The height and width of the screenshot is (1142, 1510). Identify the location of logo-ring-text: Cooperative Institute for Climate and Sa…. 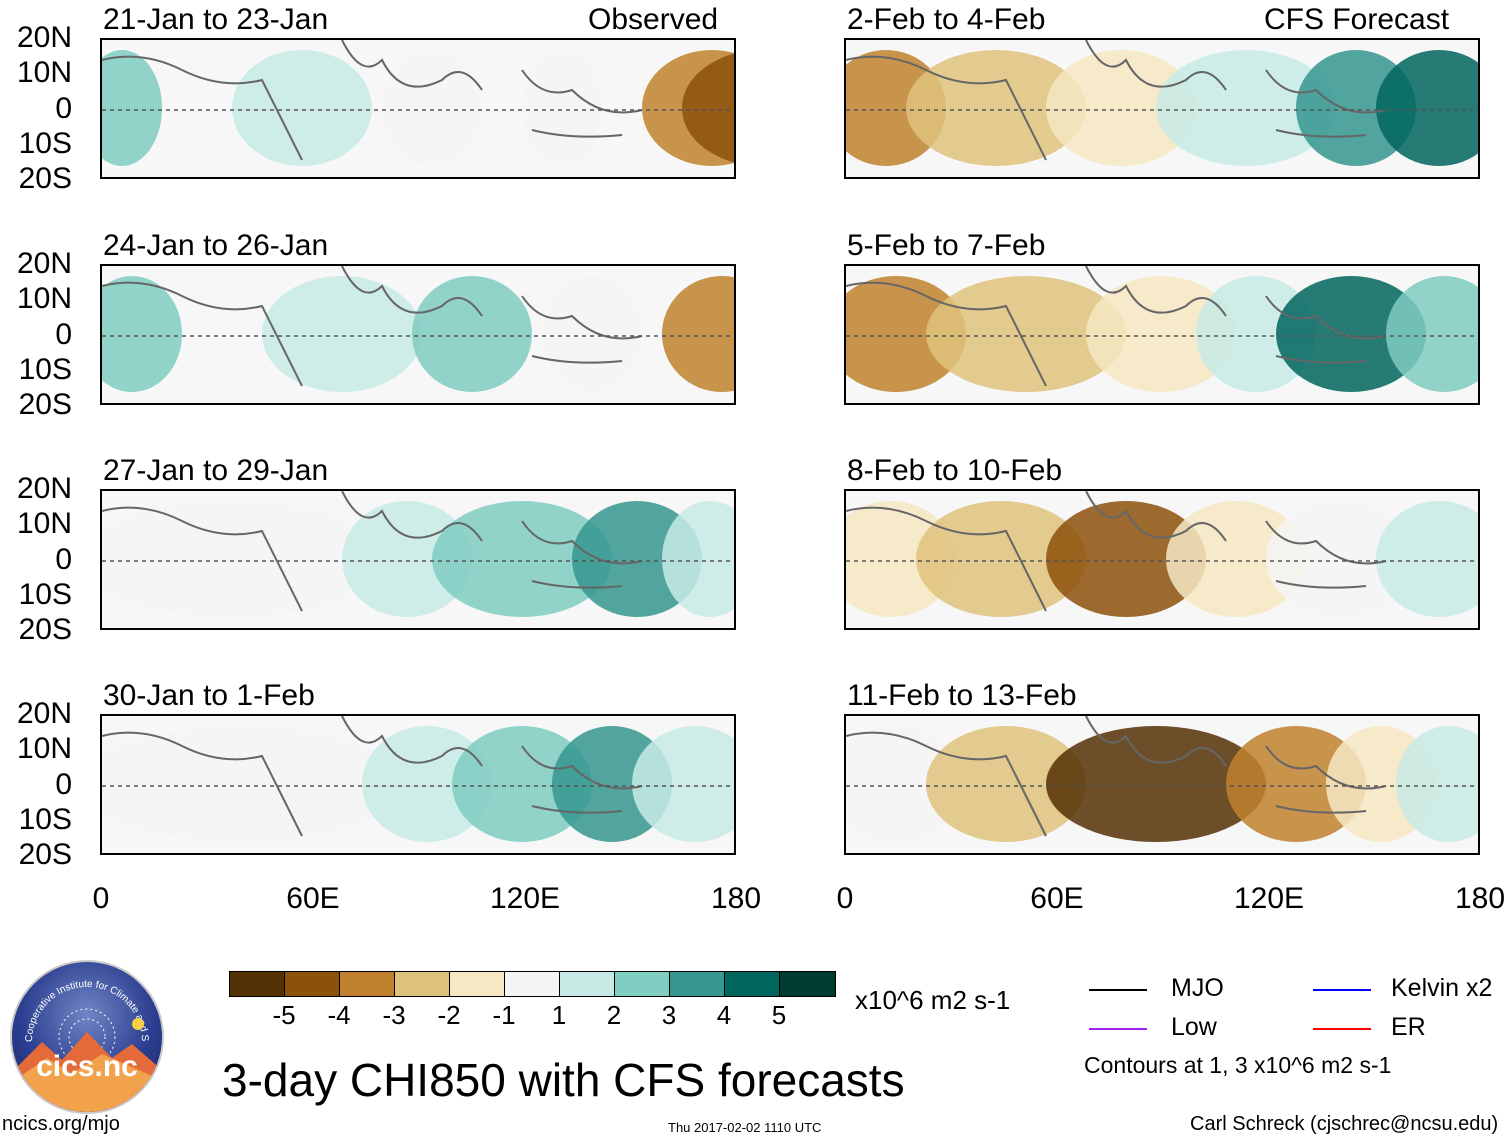
(81, 1002).